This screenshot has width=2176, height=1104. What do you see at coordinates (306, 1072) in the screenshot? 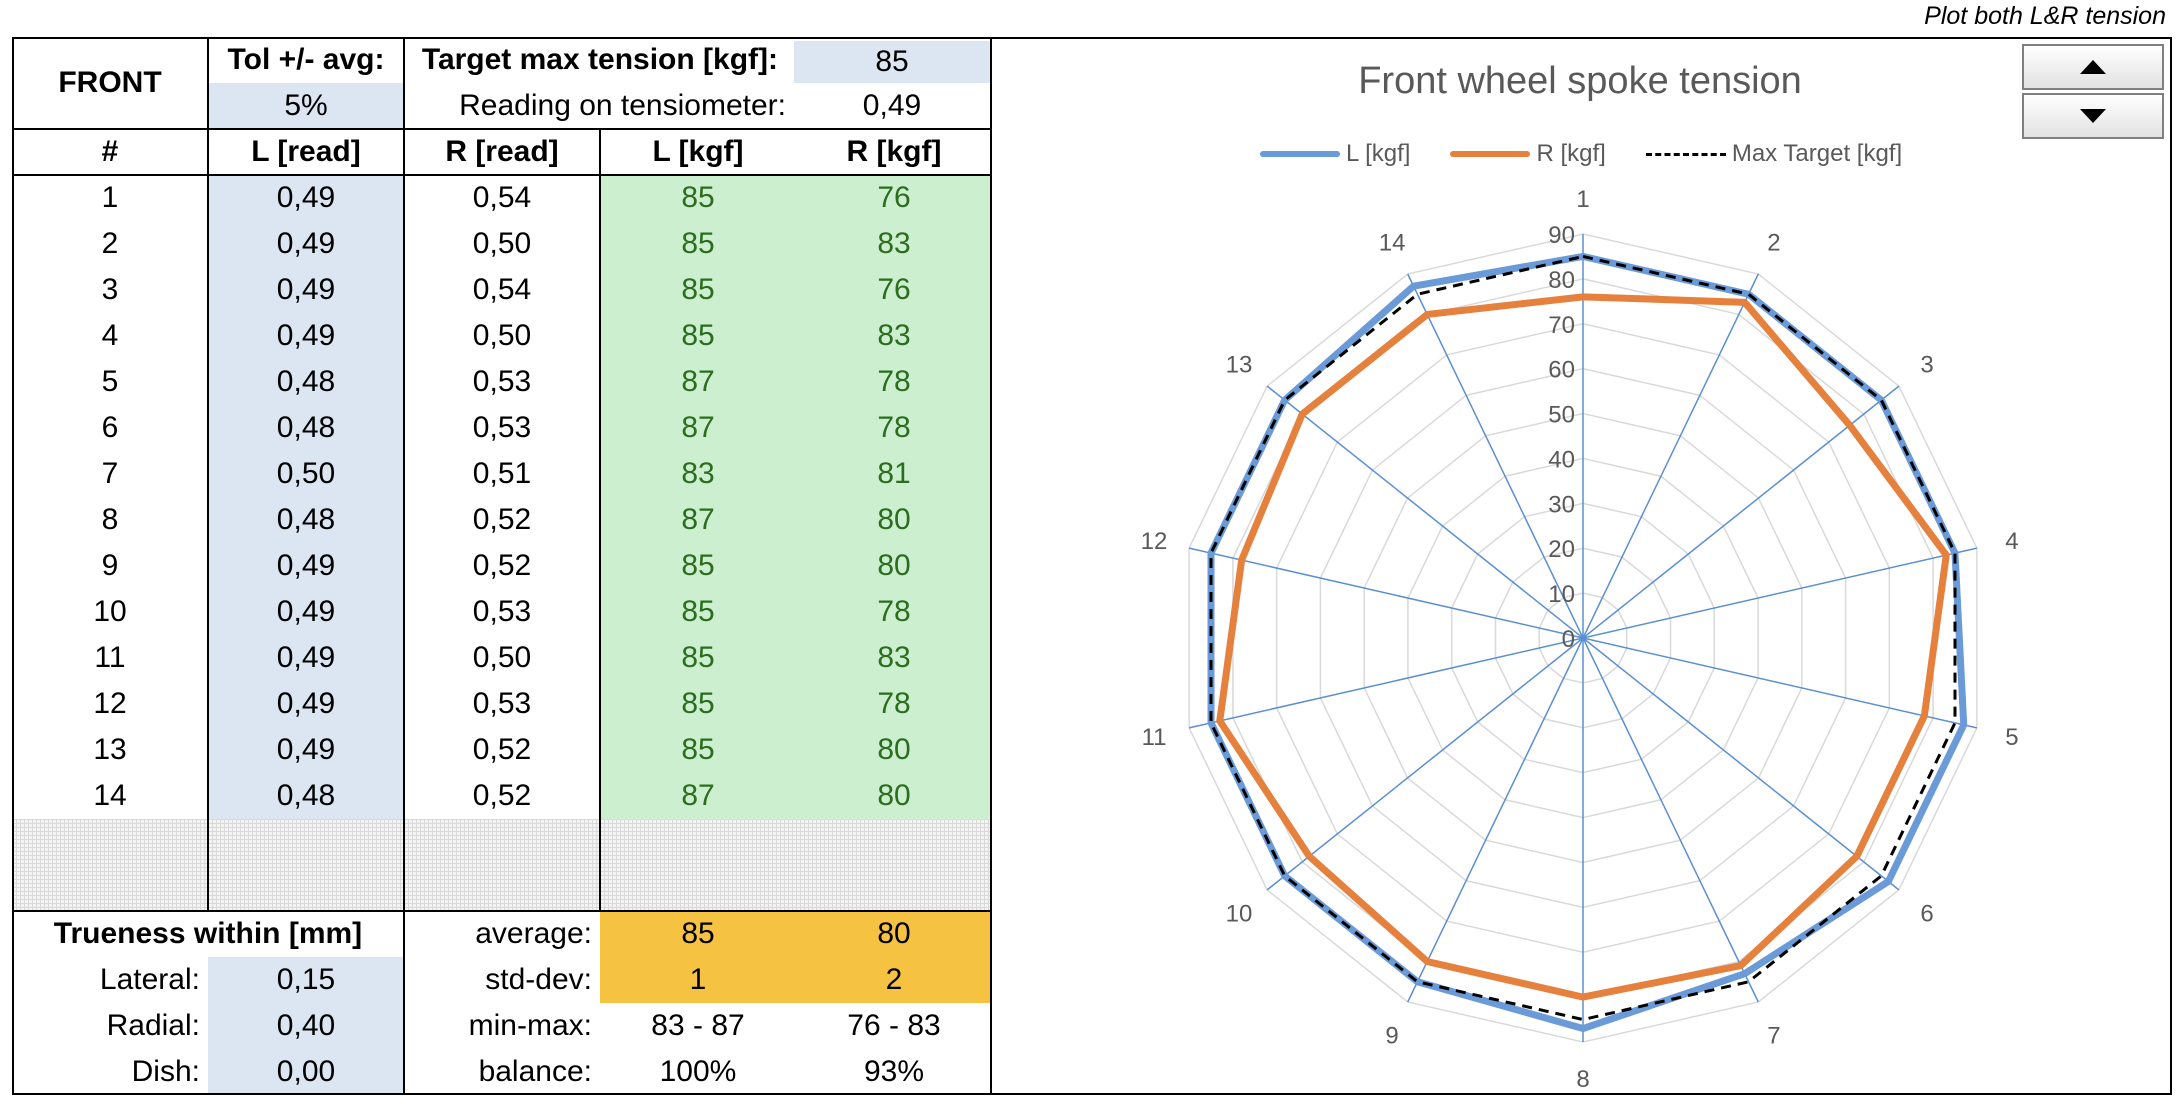
I see `dish-value: 0,00` at bounding box center [306, 1072].